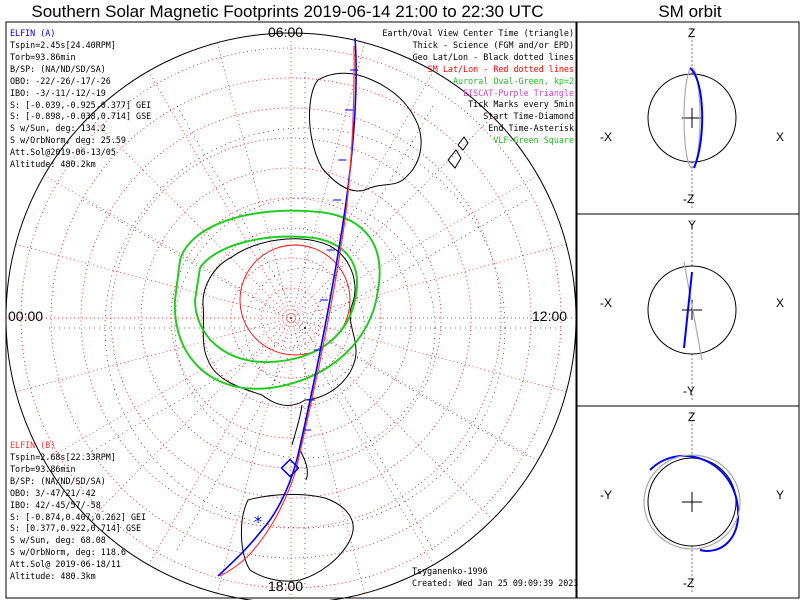 The width and height of the screenshot is (800, 600). I want to click on elfin-a-info-line: B/SP: (NA/ND/SD/SA), so click(58, 68).